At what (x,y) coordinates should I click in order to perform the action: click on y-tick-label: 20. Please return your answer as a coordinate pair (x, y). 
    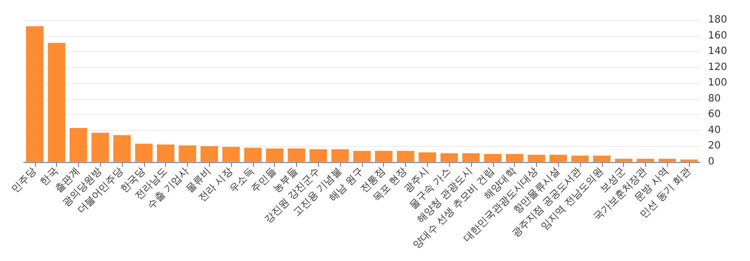
    Looking at the image, I should click on (714, 146).